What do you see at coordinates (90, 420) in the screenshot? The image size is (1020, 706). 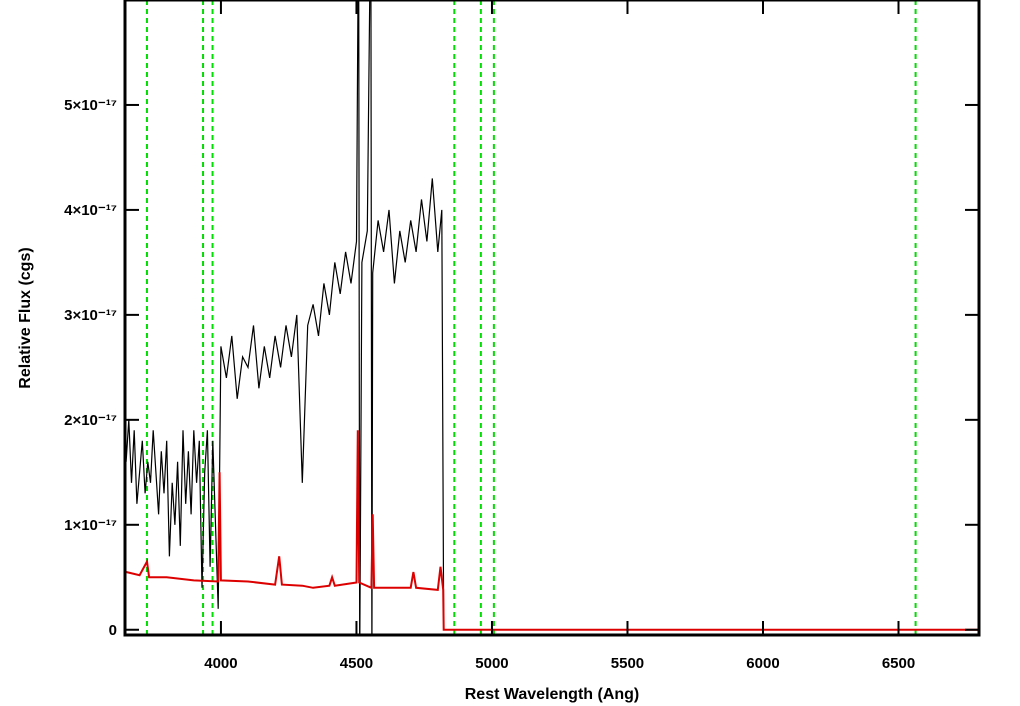 I see `y-tick-label: 2×10⁻¹⁷` at bounding box center [90, 420].